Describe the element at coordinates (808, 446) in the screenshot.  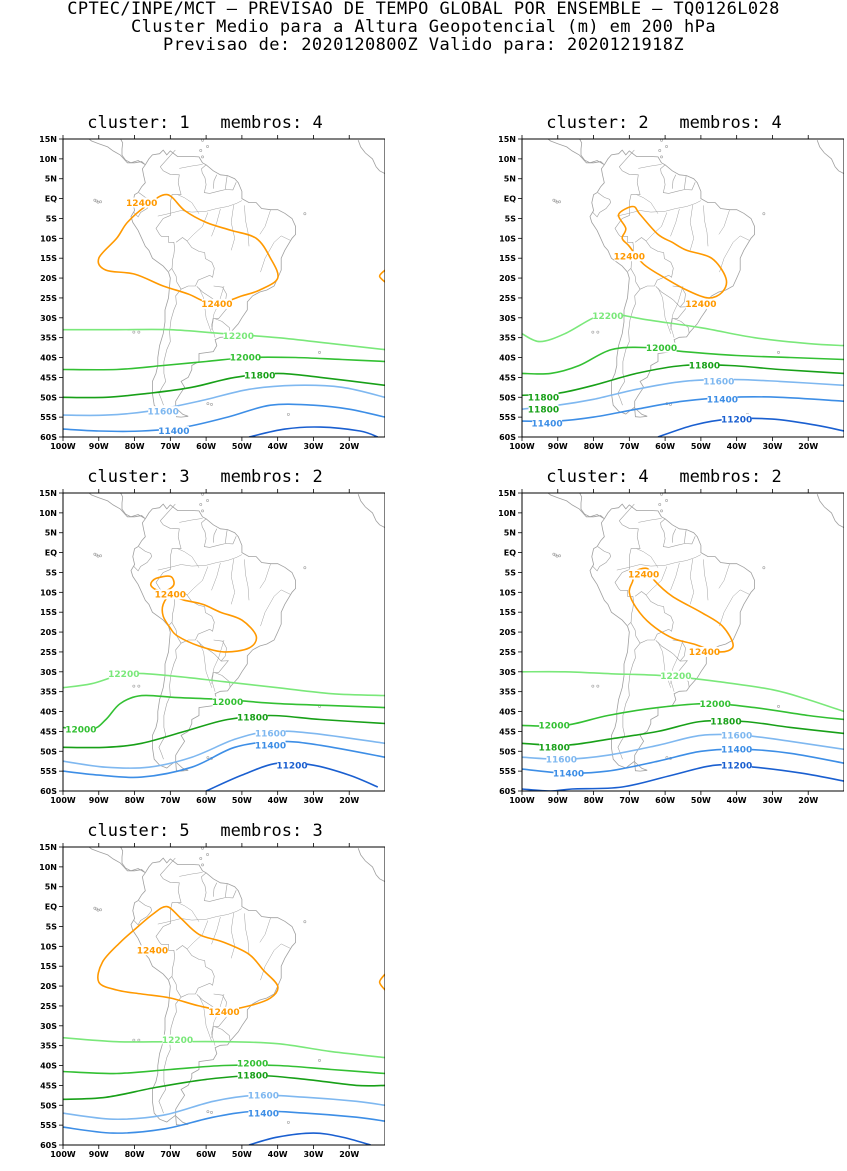
I see `lon-label: 20W` at that location.